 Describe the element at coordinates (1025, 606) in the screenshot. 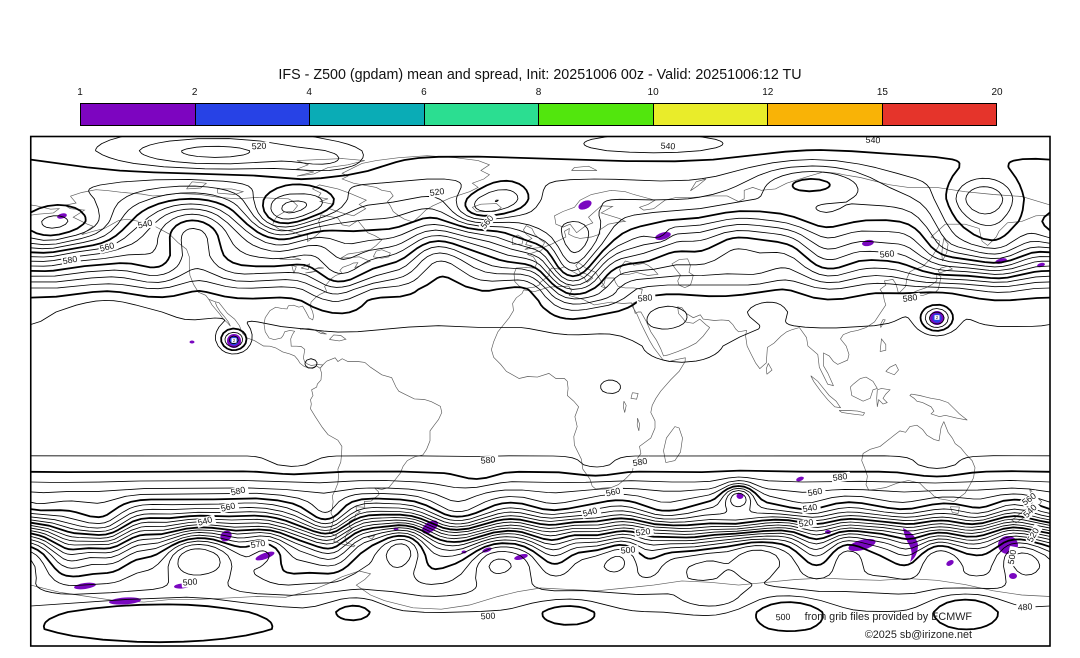

I see `svg-text: 480` at that location.